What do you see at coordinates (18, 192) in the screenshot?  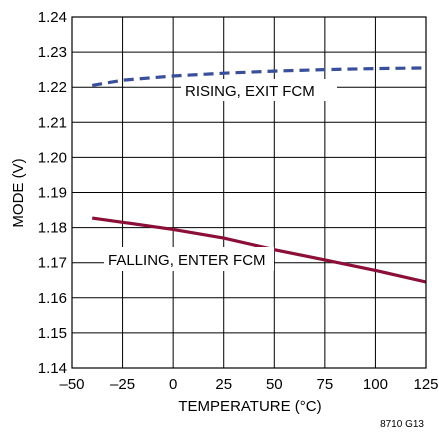 I see `y-axis-title: MODE (V)` at bounding box center [18, 192].